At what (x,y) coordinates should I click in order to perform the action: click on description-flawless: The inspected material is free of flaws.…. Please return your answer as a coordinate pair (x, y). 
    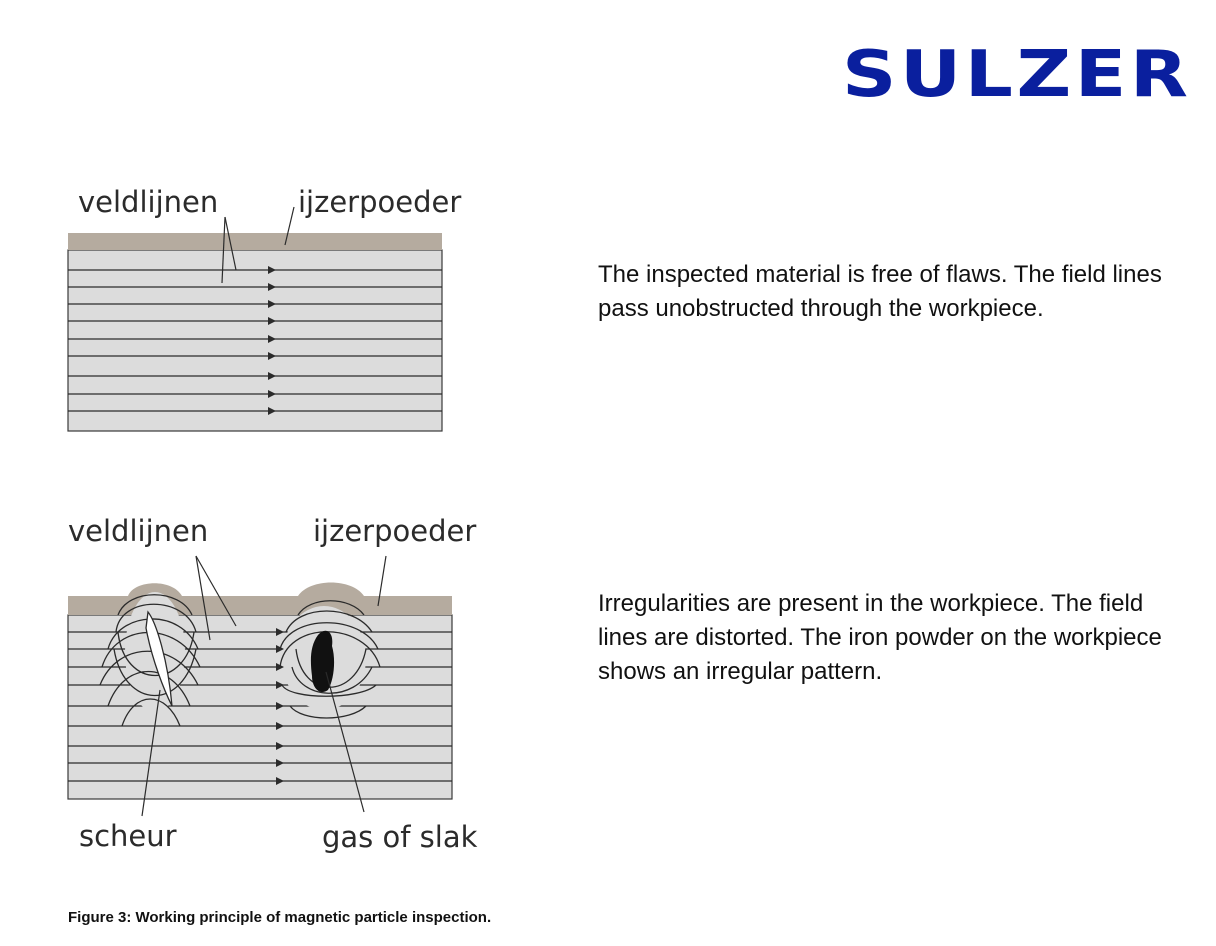
    Looking at the image, I should click on (880, 291).